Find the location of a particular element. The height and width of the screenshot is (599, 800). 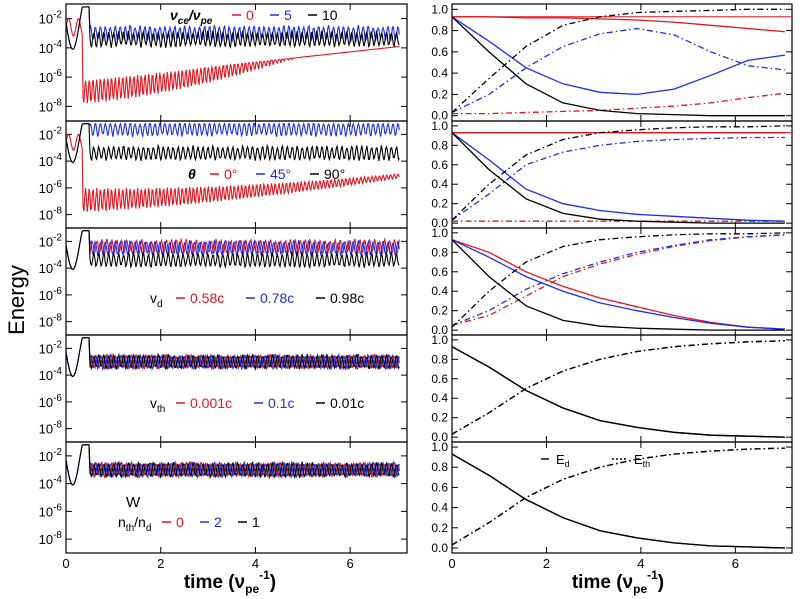

right-panel-row-3: 0.0 0.2 0.4 0.6 0.8 1.0 is located at coordinates (612, 281).